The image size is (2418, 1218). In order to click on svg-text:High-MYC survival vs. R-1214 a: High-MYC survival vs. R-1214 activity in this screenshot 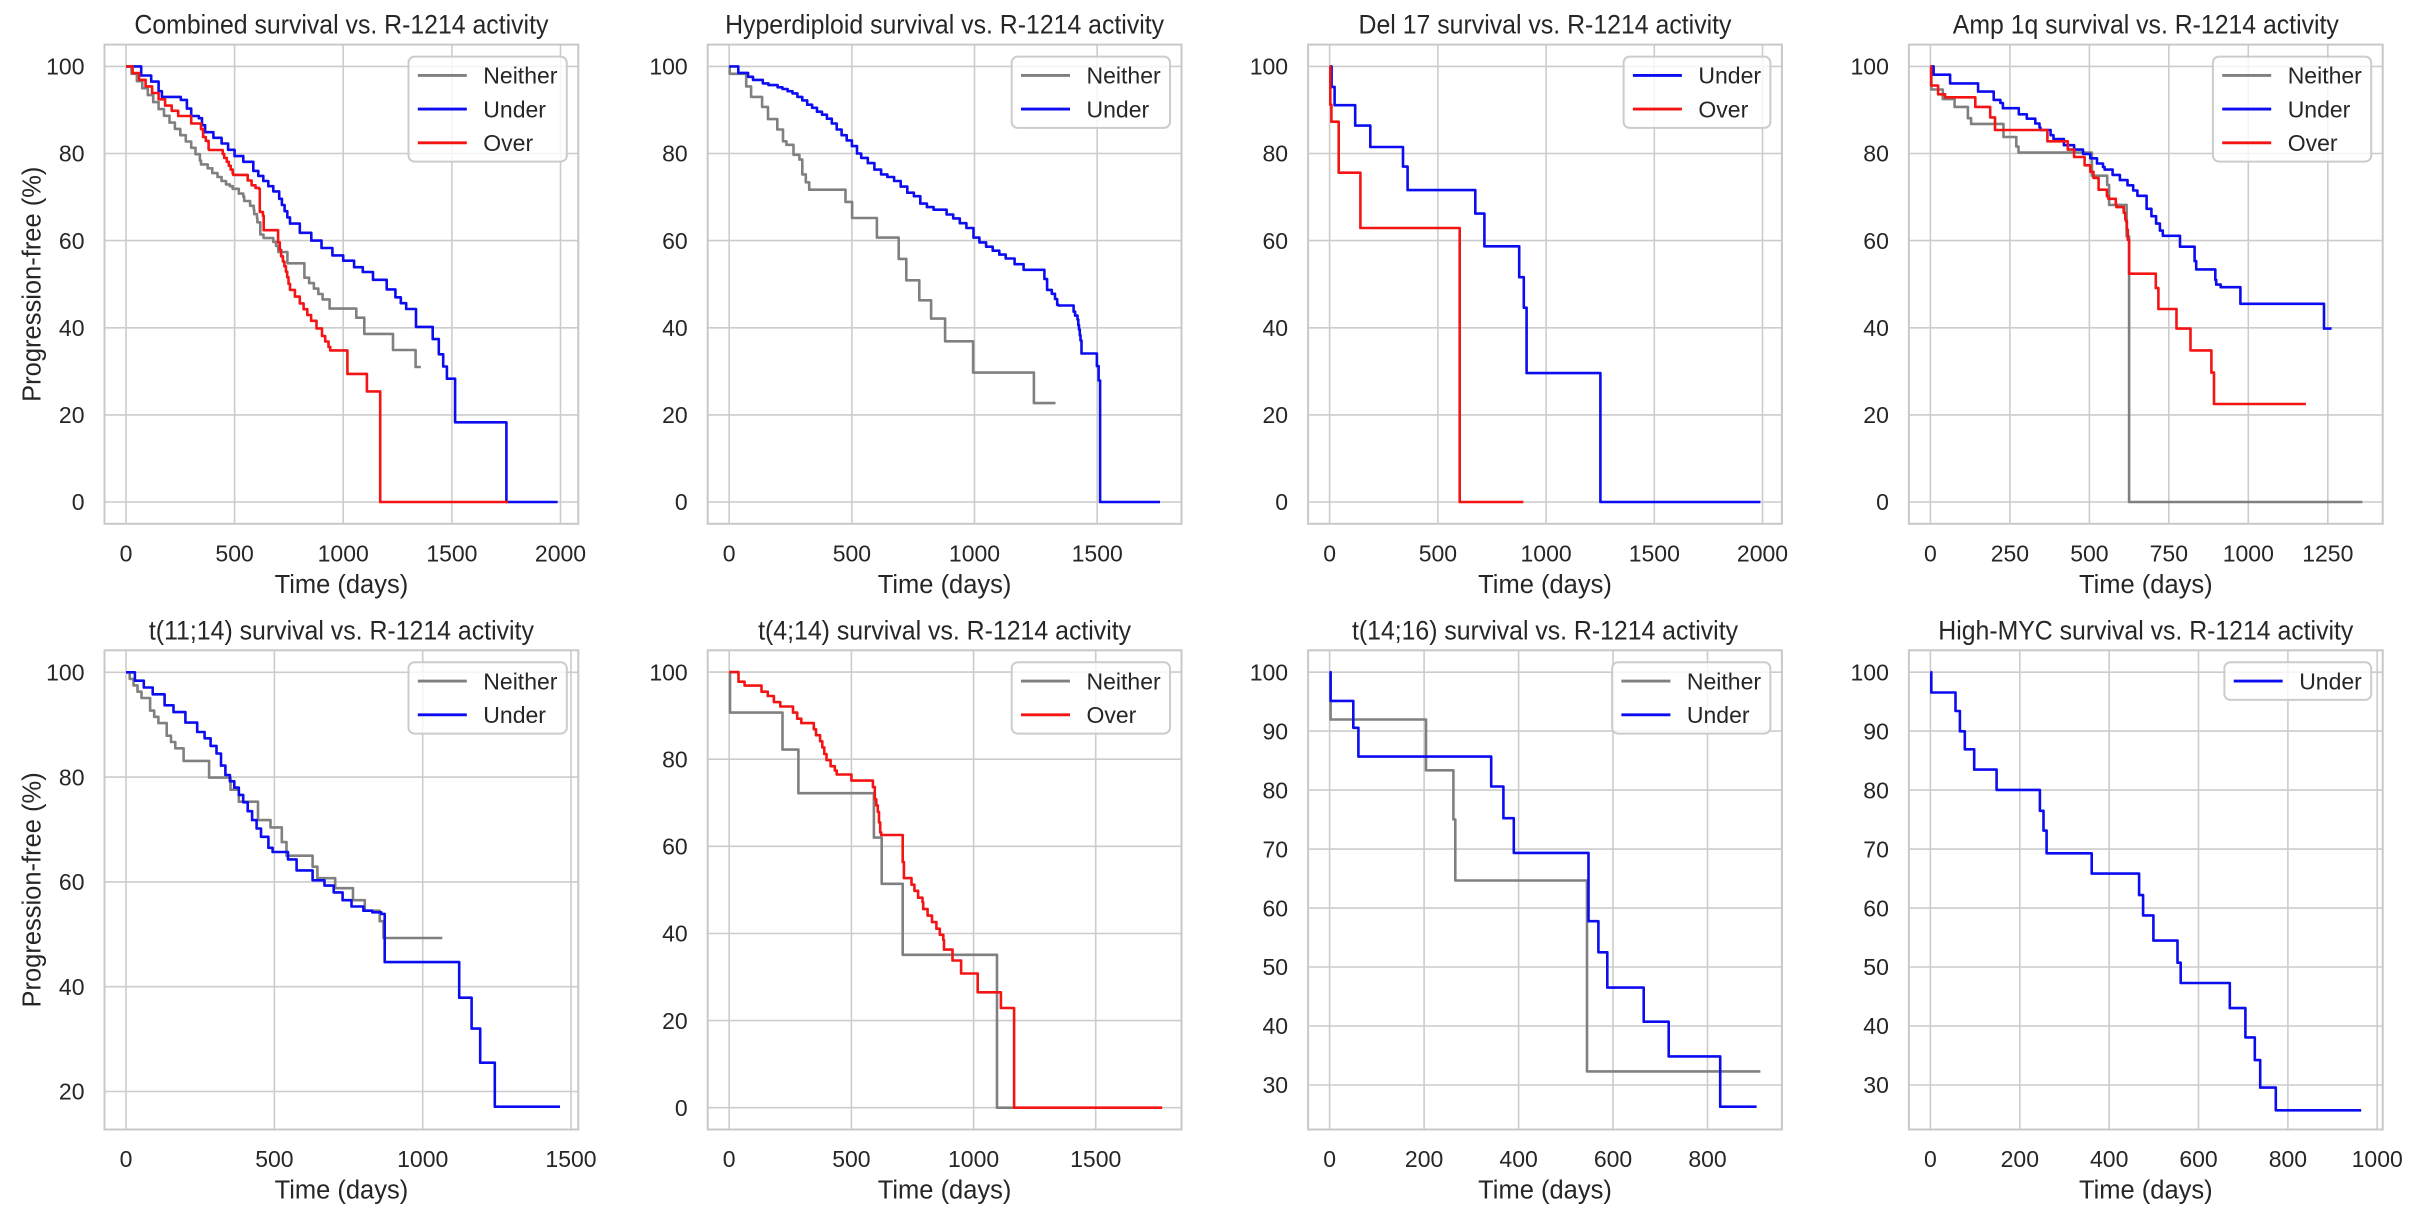, I will do `click(2145, 630)`.